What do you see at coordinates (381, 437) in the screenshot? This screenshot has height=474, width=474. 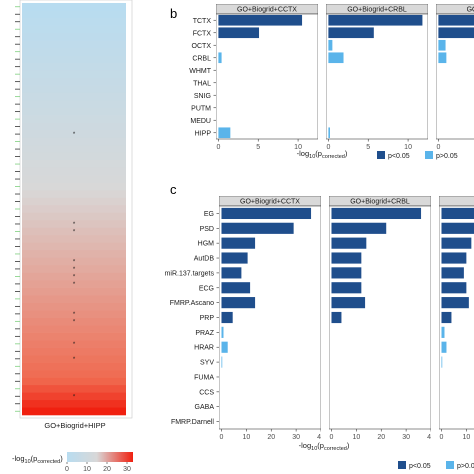 I see `x-tick-label: 20` at bounding box center [381, 437].